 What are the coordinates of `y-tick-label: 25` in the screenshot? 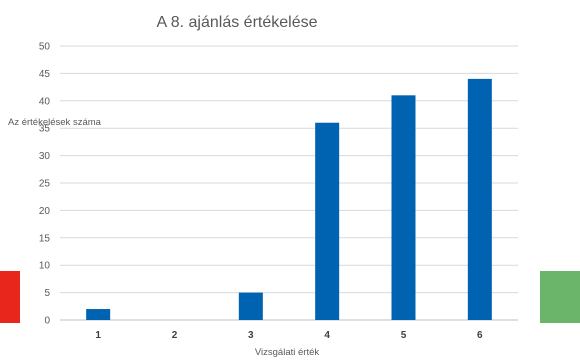 It's located at (45, 184).